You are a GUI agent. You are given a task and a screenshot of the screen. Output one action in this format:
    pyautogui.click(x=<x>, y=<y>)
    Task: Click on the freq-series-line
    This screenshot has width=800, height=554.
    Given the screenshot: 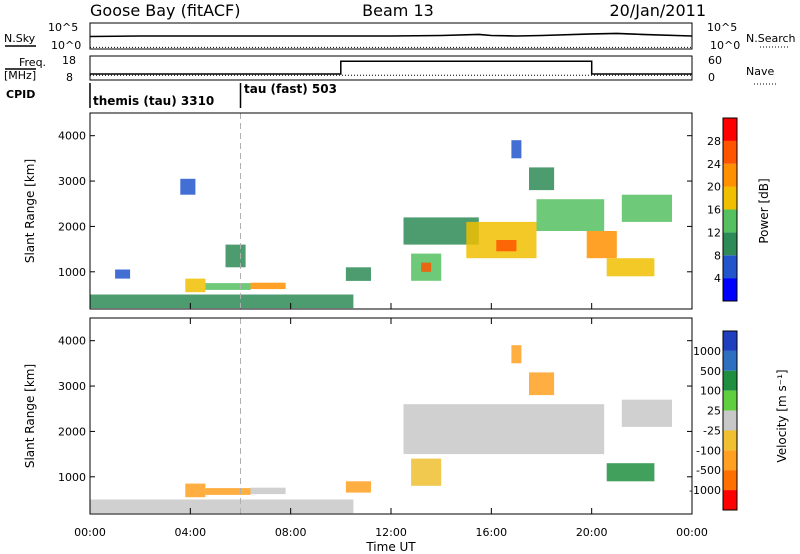 What is the action you would take?
    pyautogui.click(x=391, y=67)
    